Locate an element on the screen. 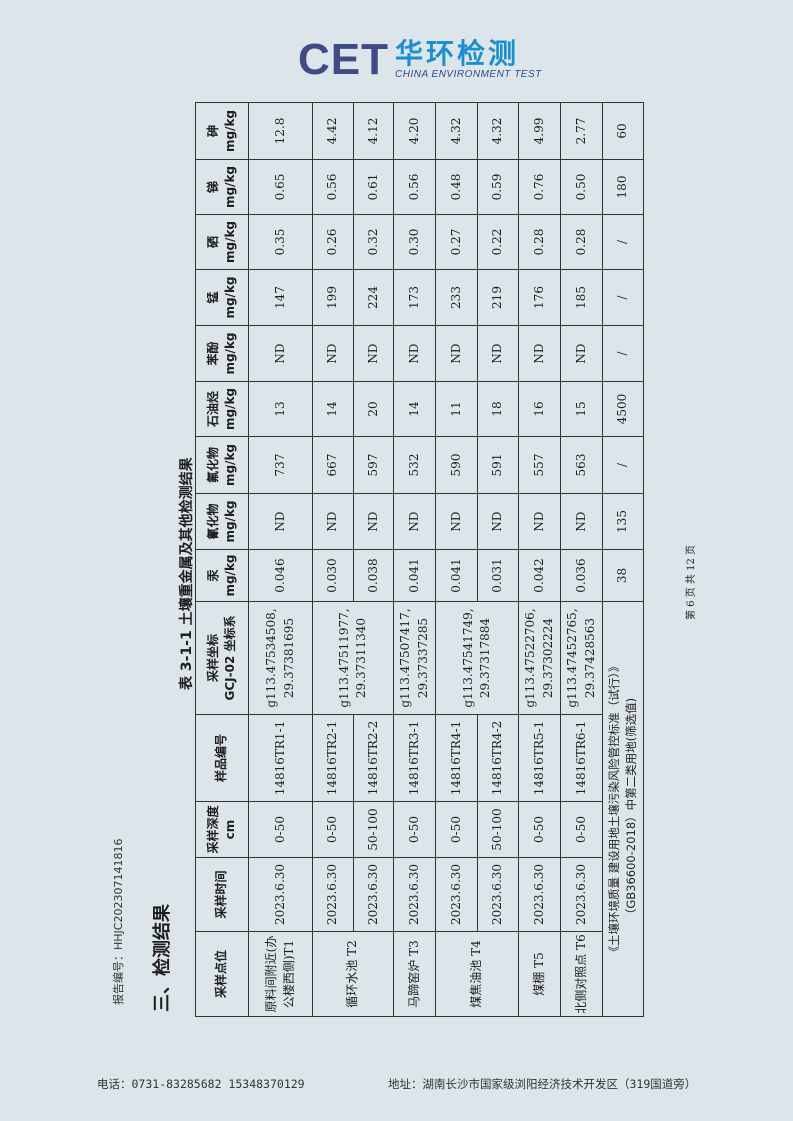 The height and width of the screenshot is (1121, 793). cell-sample-id: 14816TR4-2 is located at coordinates (498, 758).